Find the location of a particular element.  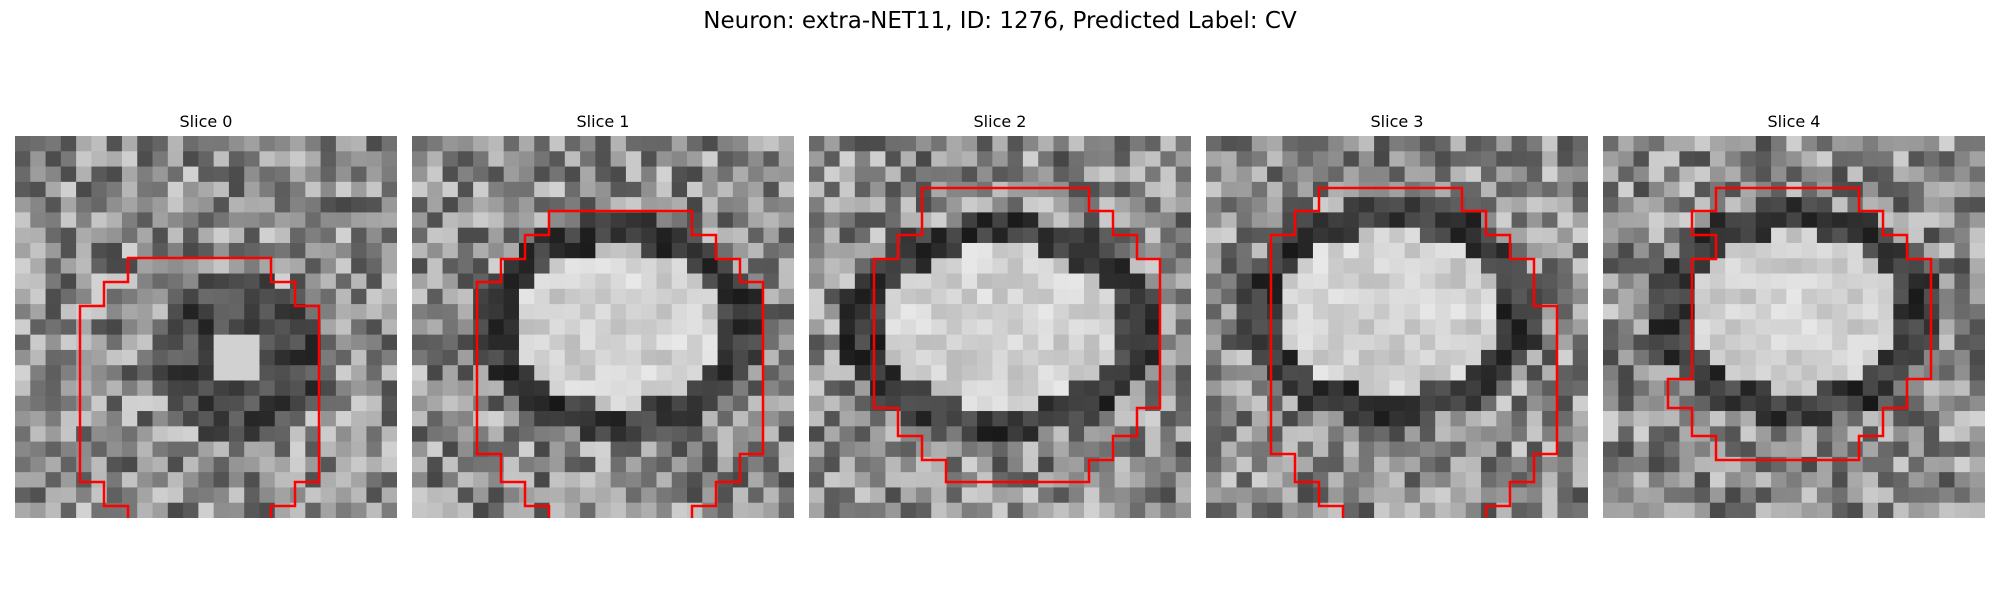

slice-panel-1: Slice 1 is located at coordinates (603, 313).